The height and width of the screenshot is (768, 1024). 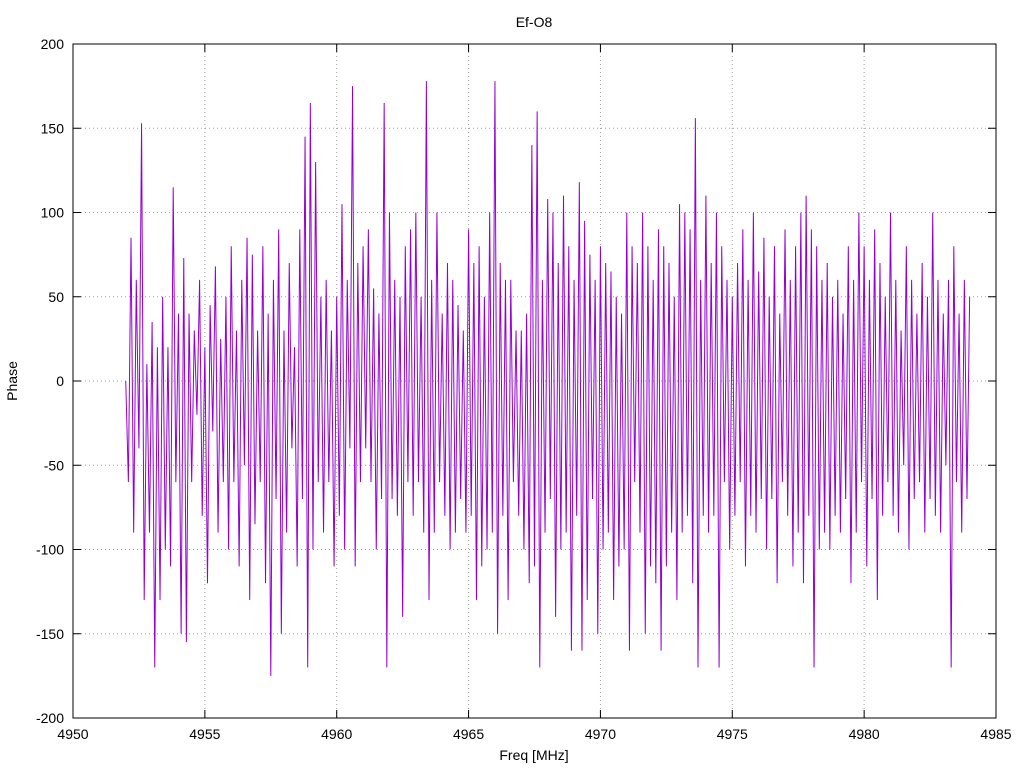 I want to click on x-tick-label: 4955, so click(x=204, y=734).